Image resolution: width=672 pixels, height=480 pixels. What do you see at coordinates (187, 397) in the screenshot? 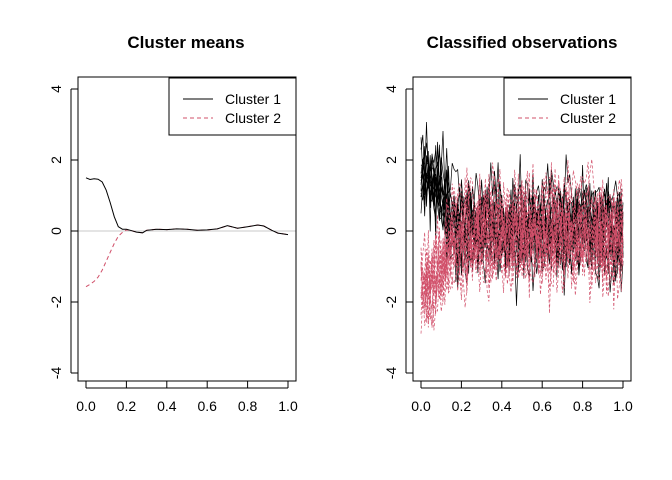
I see `x-axis-left: 0.0 0.2 0.4 0.6 0.8 1.0` at bounding box center [187, 397].